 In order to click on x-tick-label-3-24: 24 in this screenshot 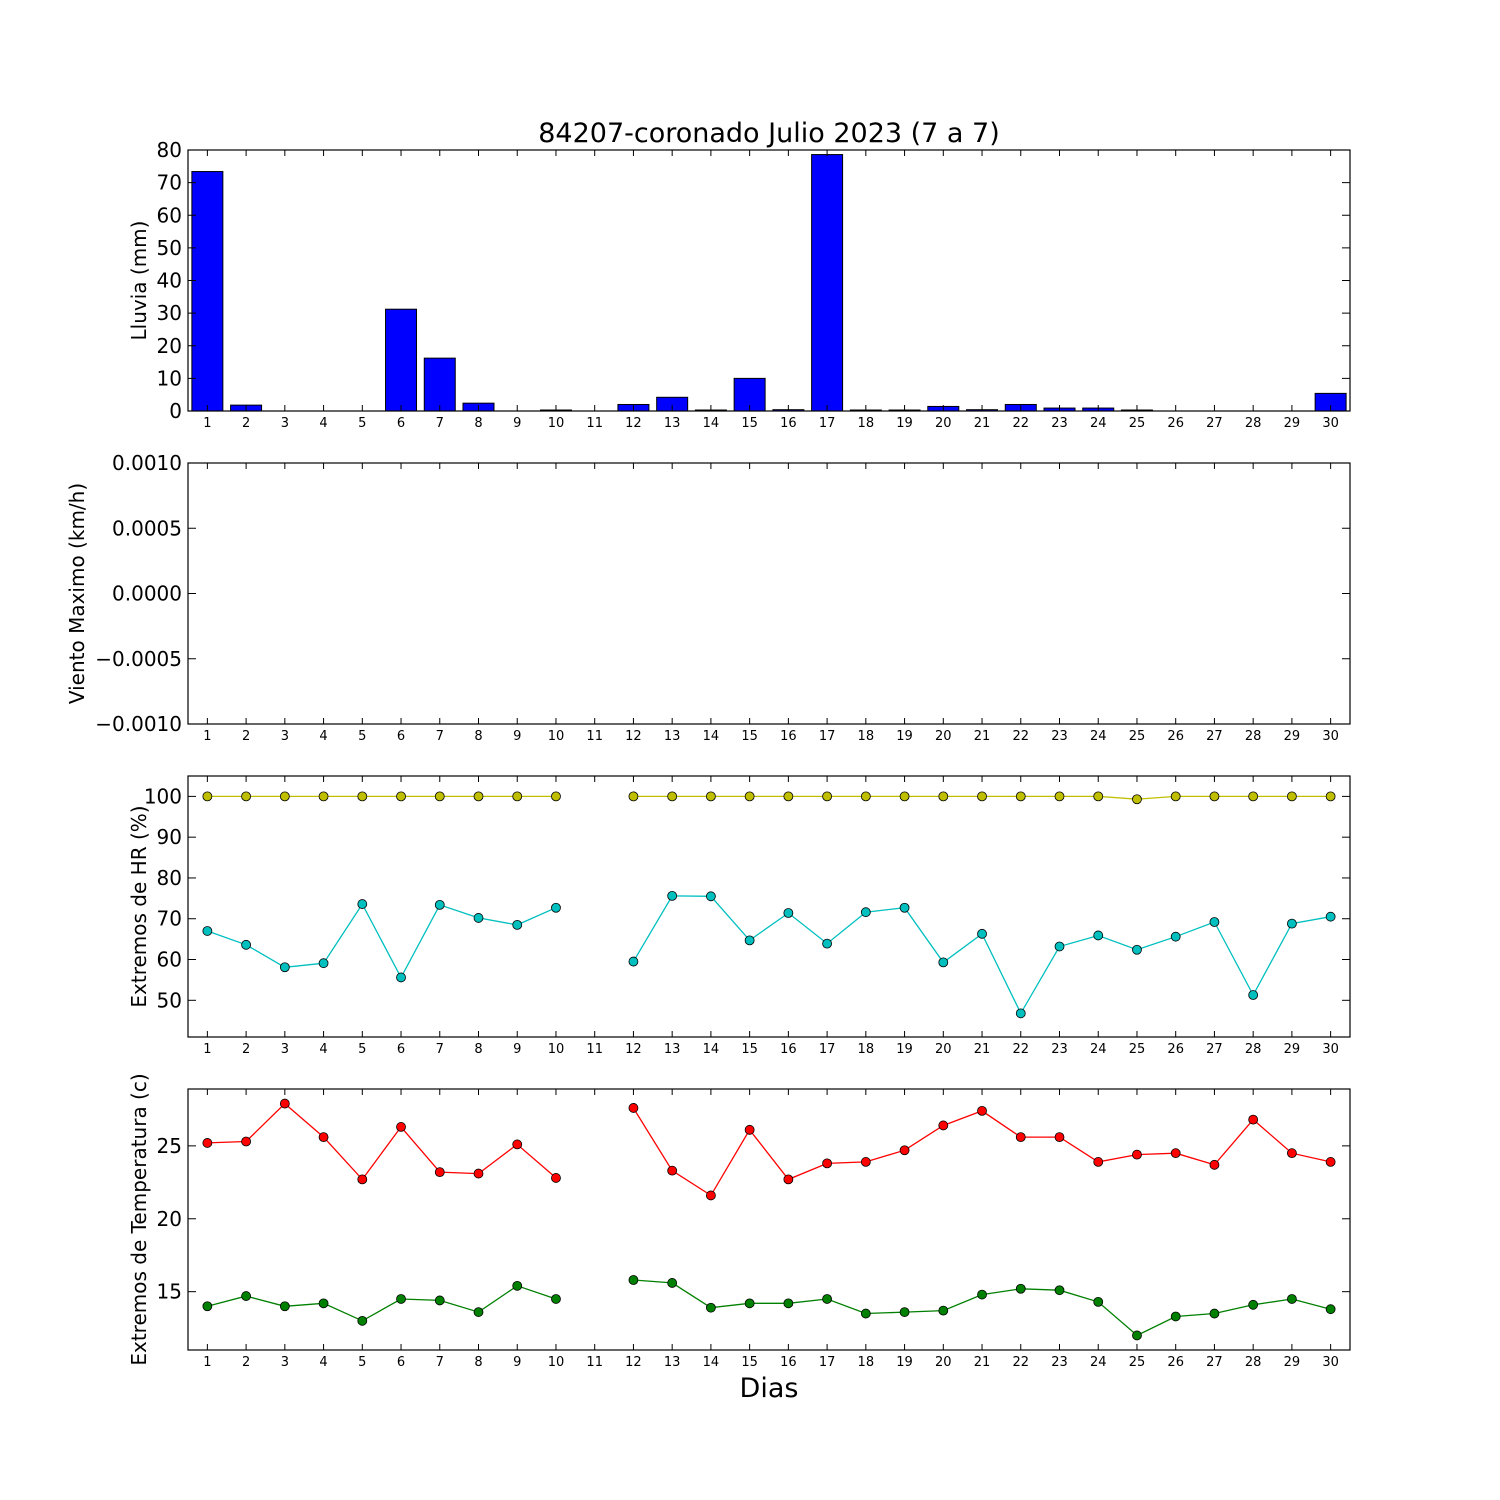, I will do `click(1098, 1362)`.